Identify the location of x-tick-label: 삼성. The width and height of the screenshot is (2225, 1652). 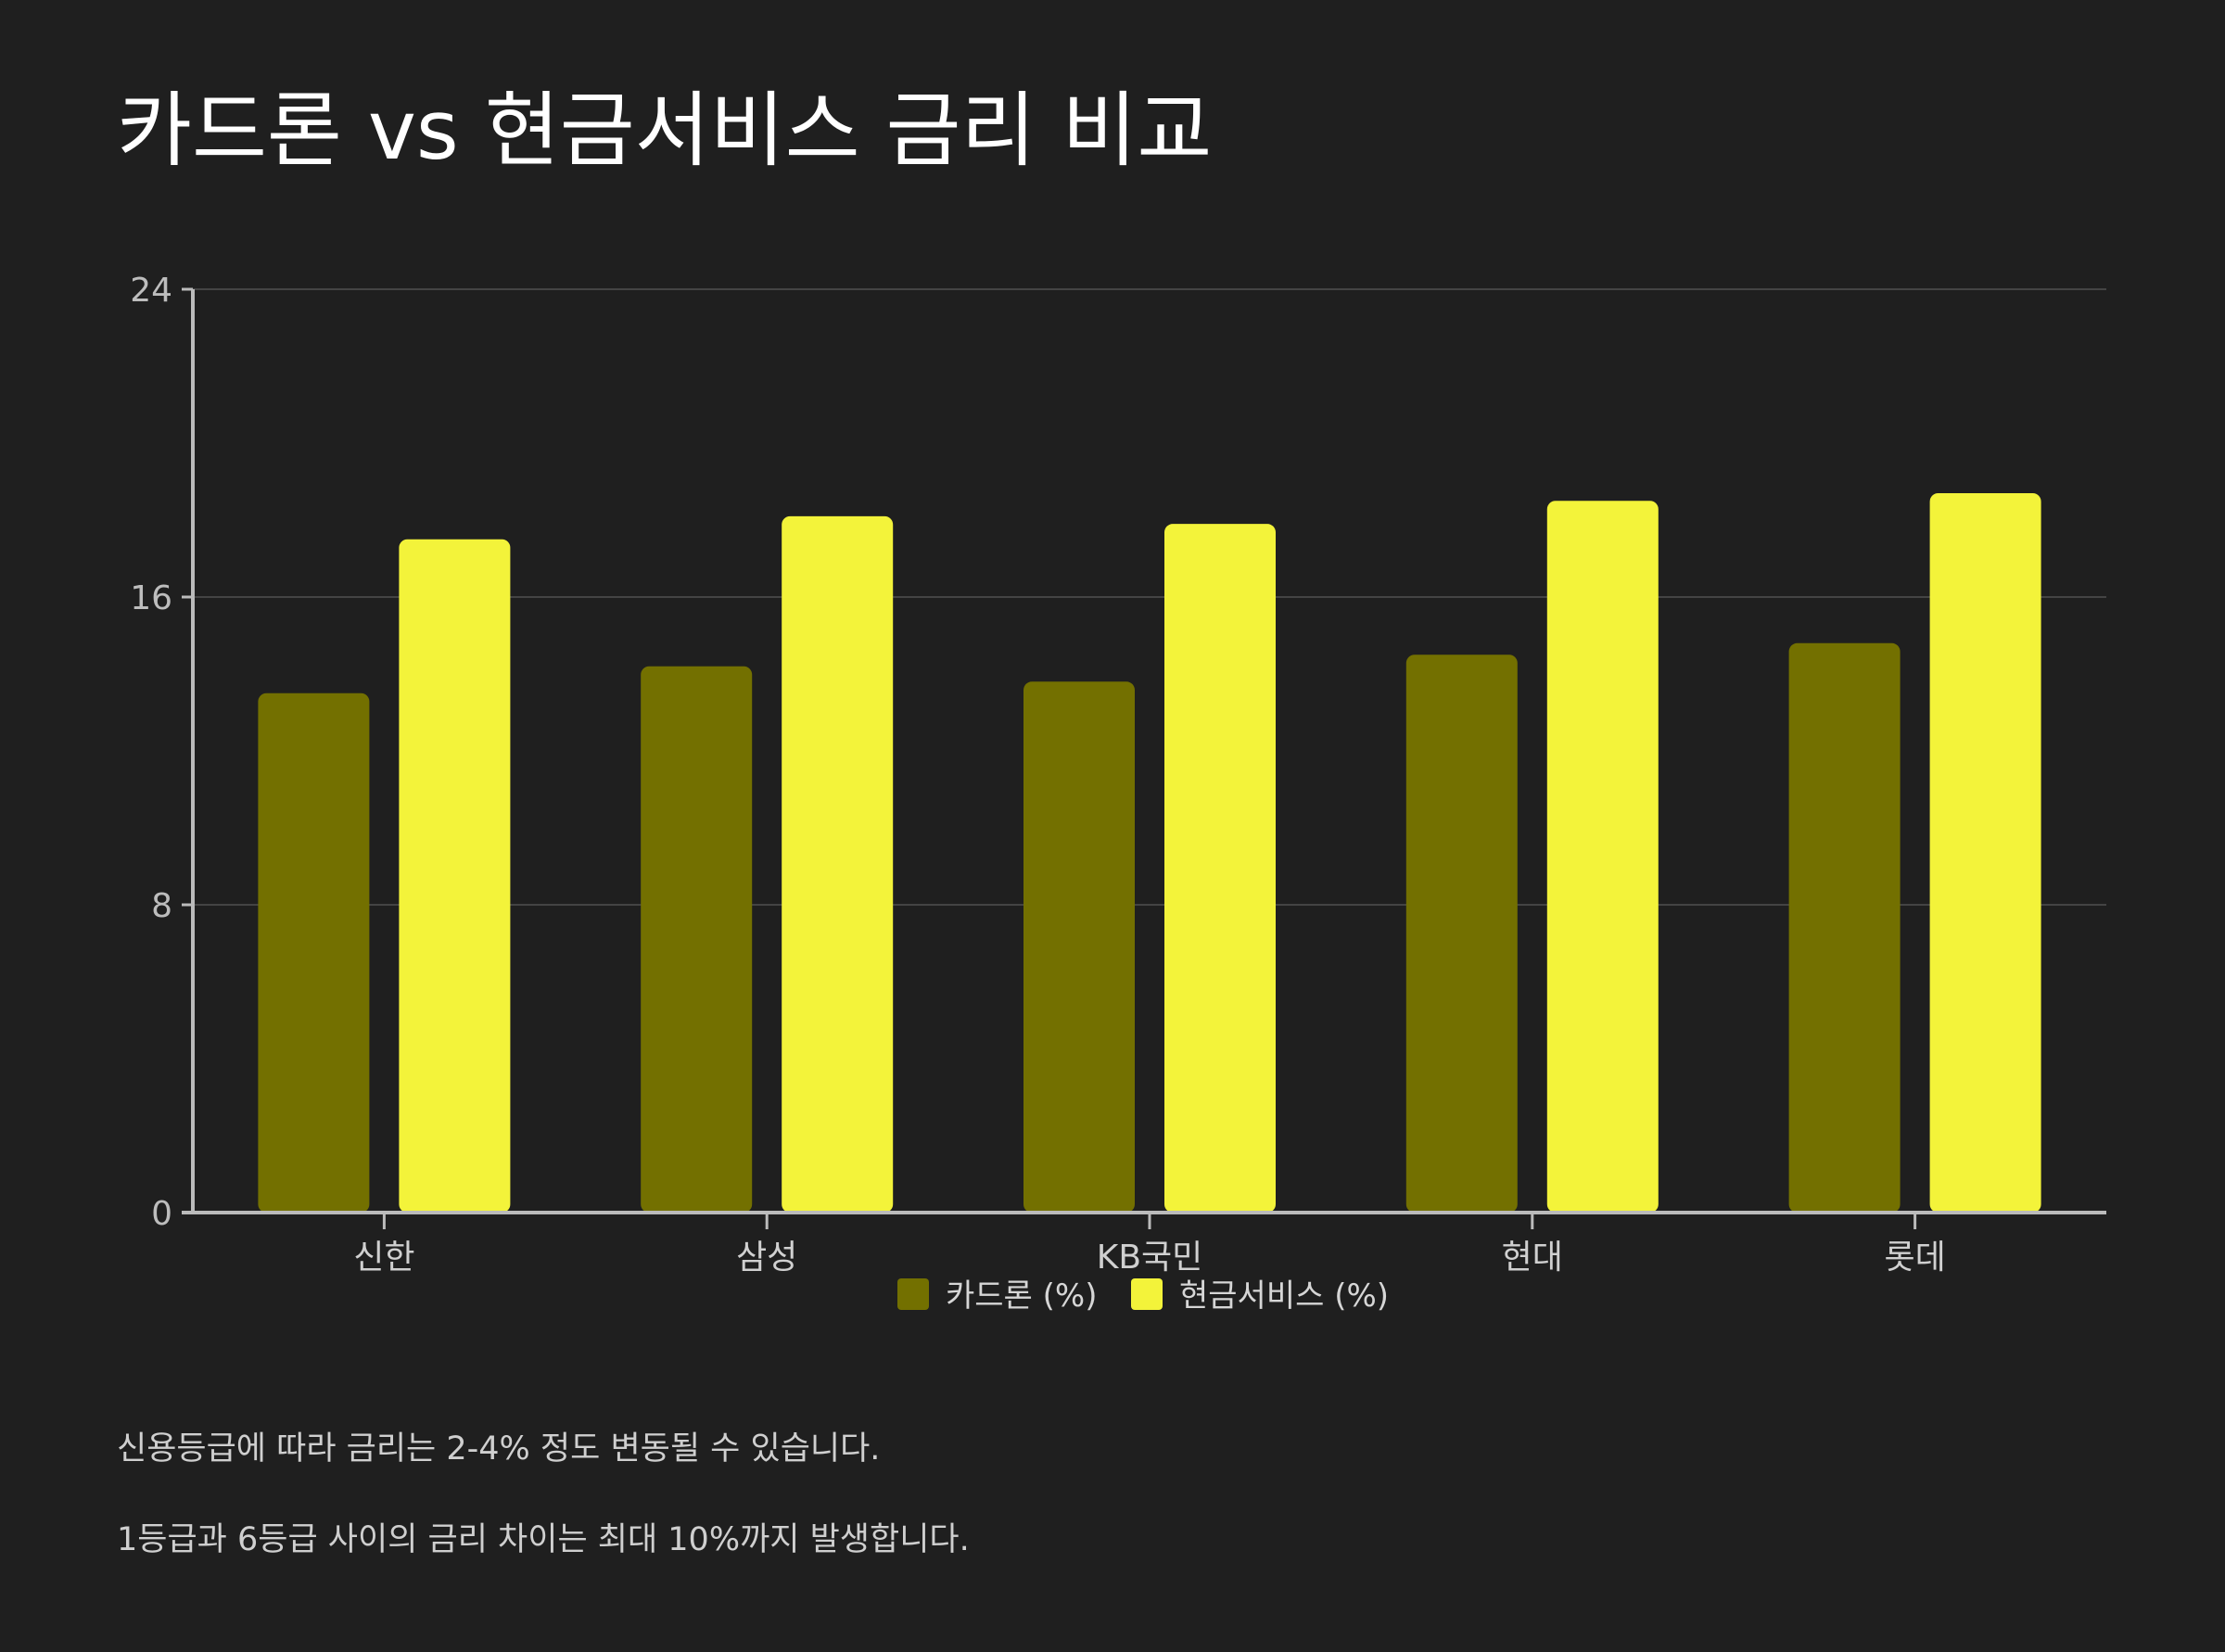
(766, 1258).